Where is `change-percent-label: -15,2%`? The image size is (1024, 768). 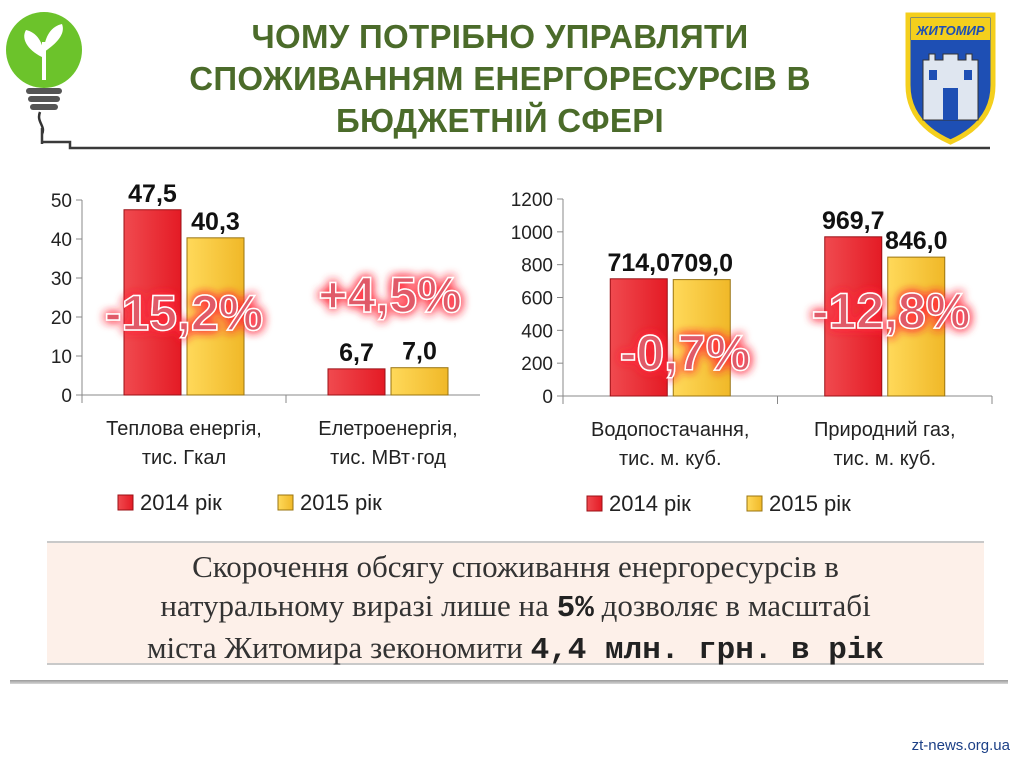 change-percent-label: -15,2% is located at coordinates (184, 313).